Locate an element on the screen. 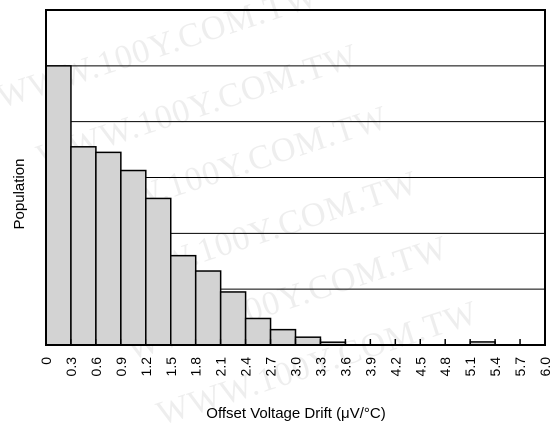 This screenshot has height=434, width=558. x-tick-label: 1.2 is located at coordinates (146, 367).